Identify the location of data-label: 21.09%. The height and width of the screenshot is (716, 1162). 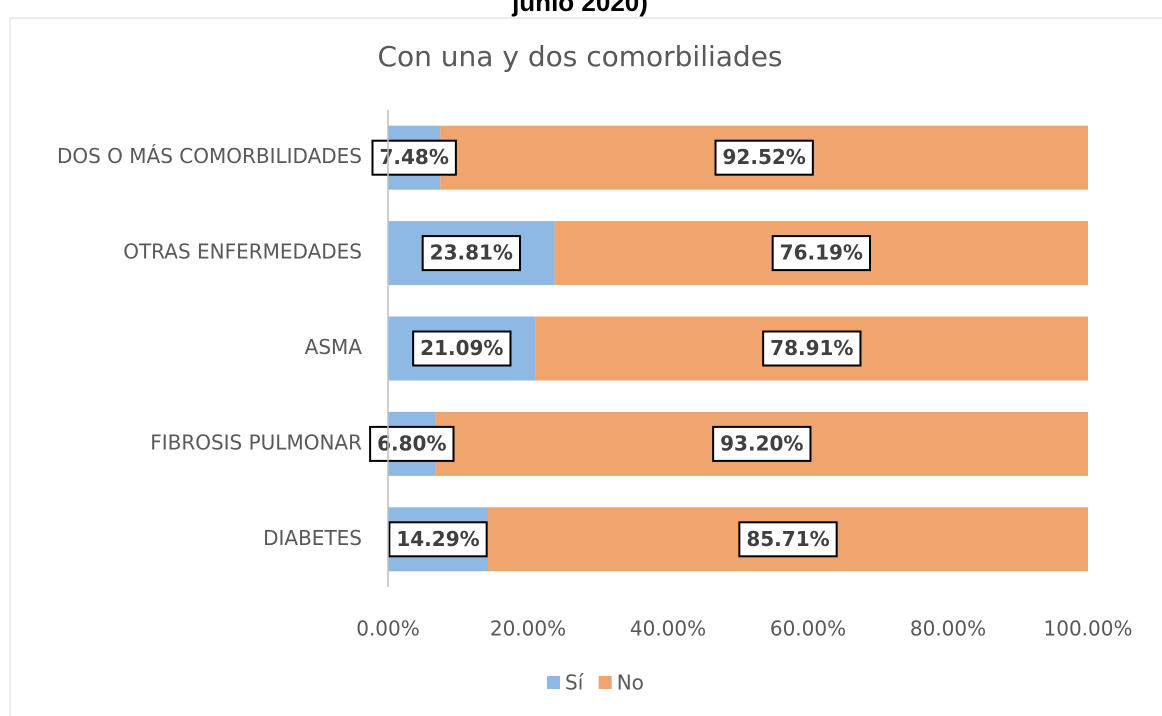
(461, 348).